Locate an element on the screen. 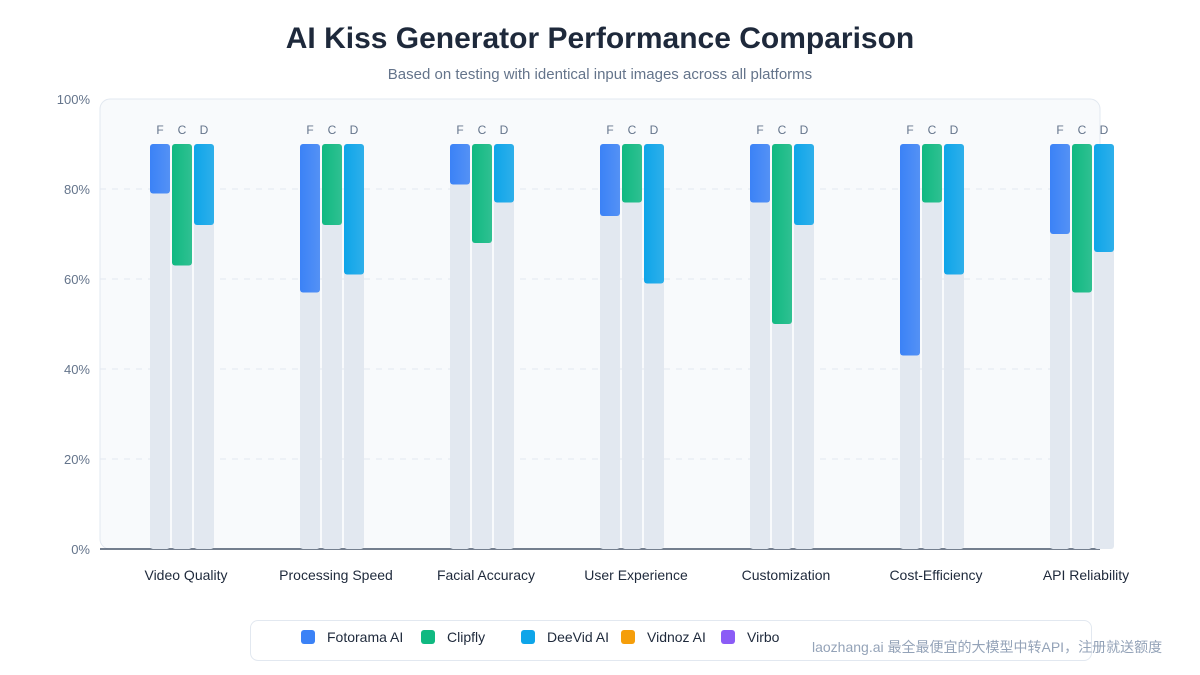  legend-label: Fotorama AI is located at coordinates (365, 637).